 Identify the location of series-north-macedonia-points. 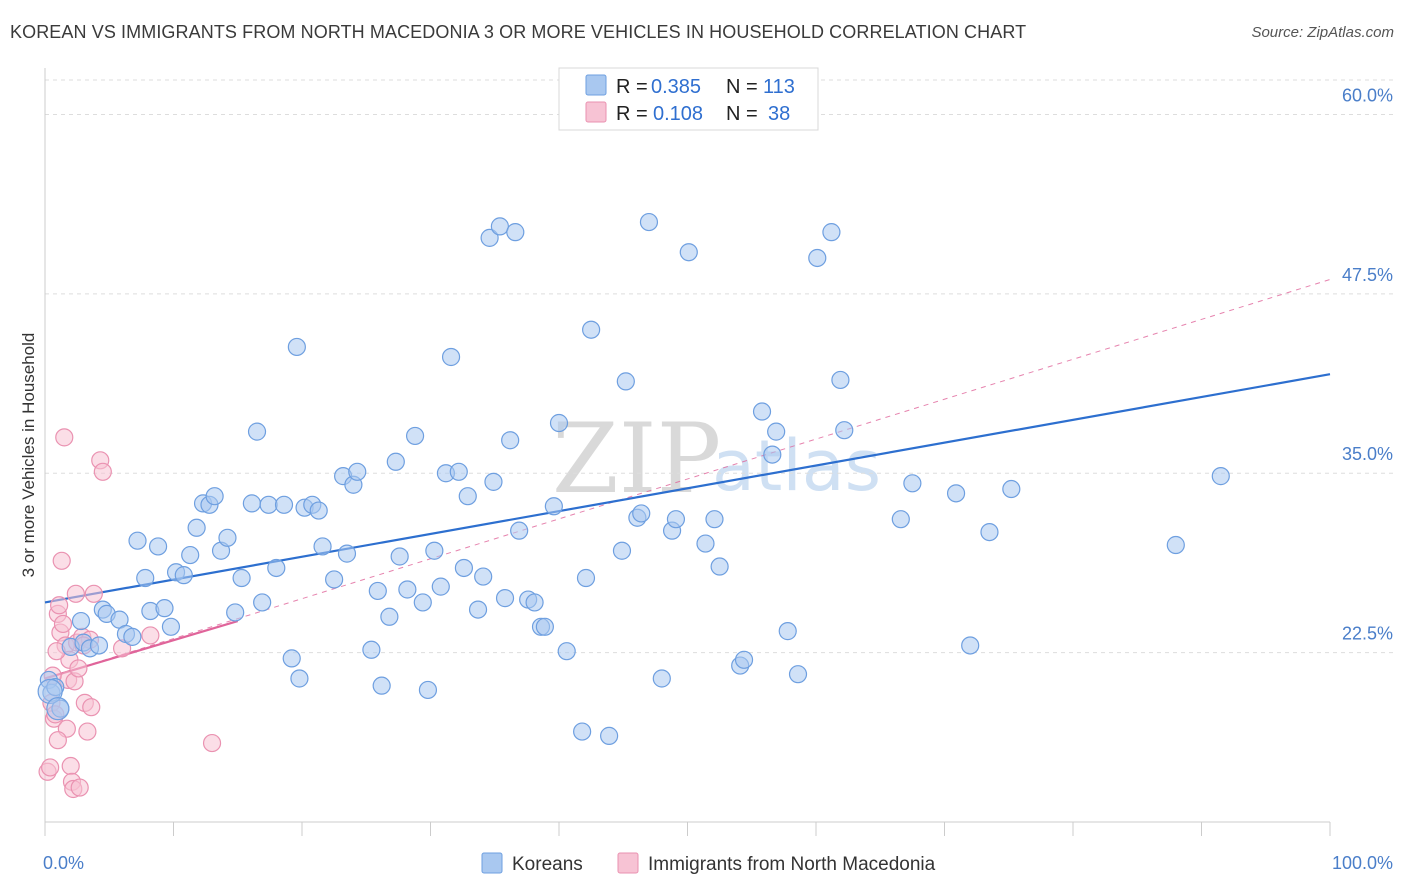
(130, 613).